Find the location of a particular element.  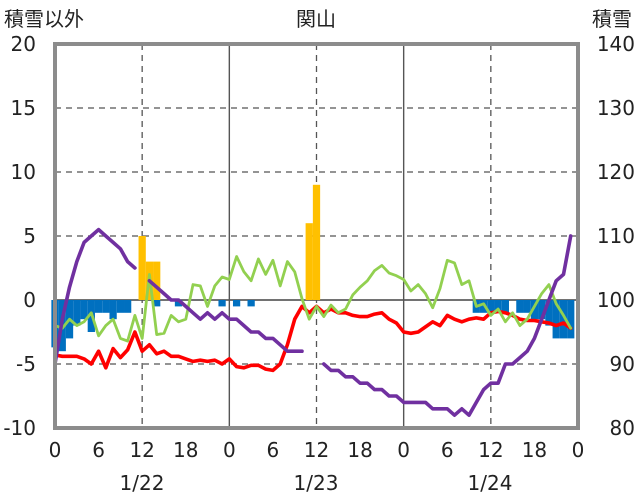

right-tick-label: 80 is located at coordinates (622, 428).